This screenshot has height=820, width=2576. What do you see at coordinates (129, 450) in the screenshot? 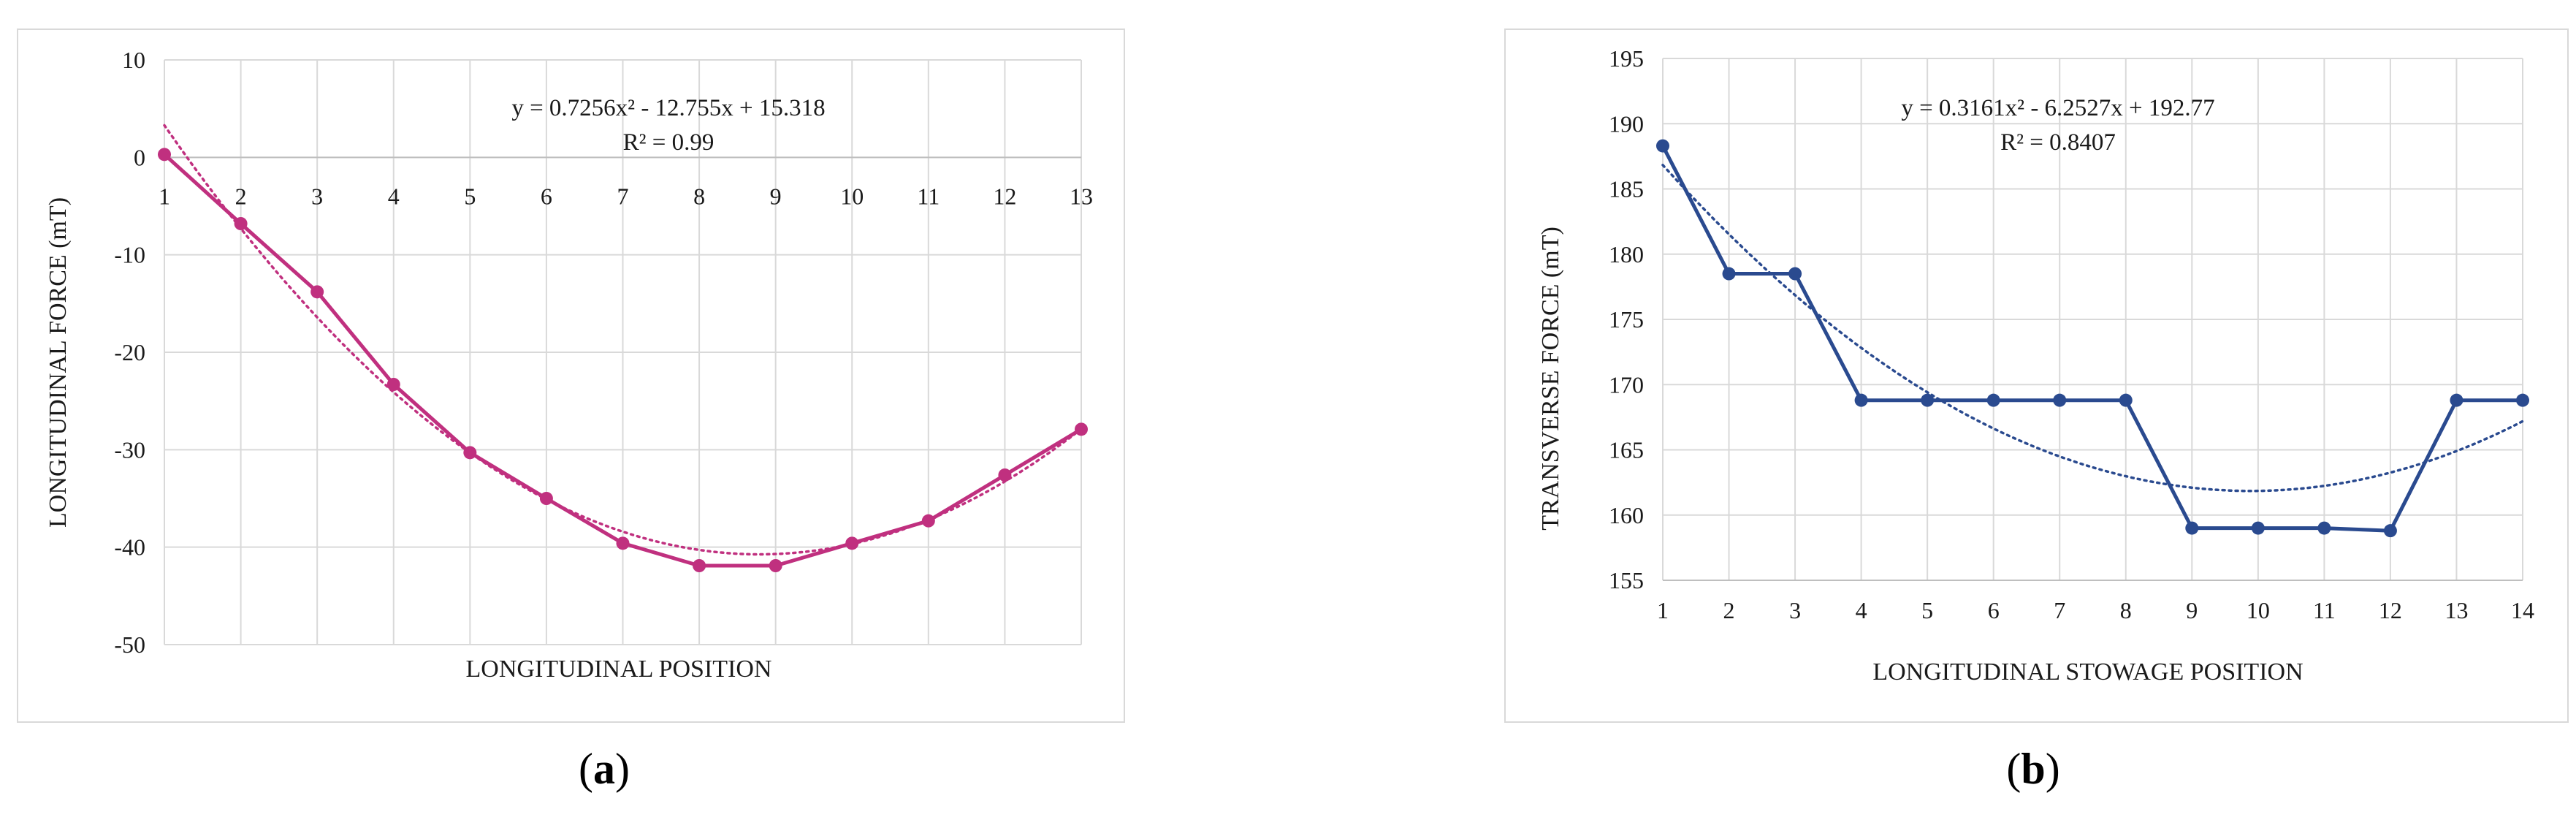
I see `chart-a-y-tick-label: -30` at bounding box center [129, 450].